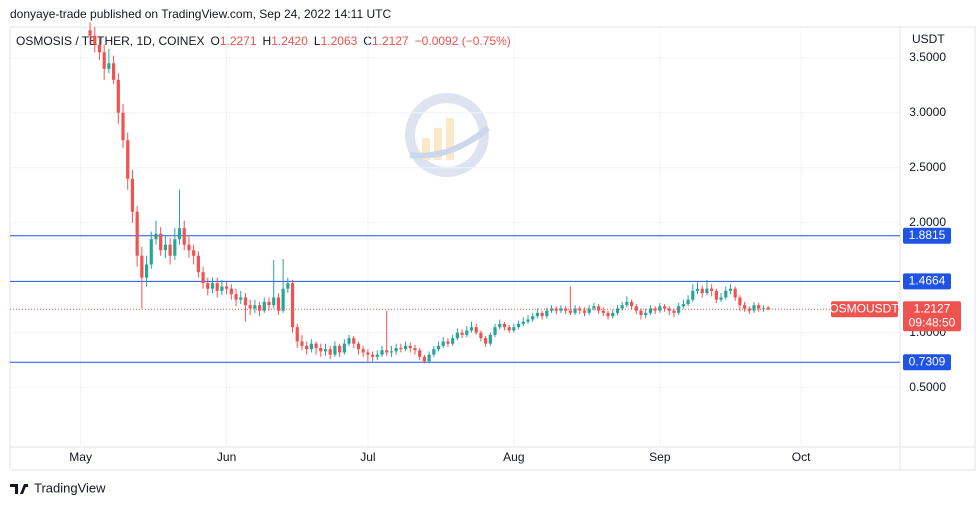 The height and width of the screenshot is (511, 979). What do you see at coordinates (267, 41) in the screenshot?
I see `ohlc-key: H` at bounding box center [267, 41].